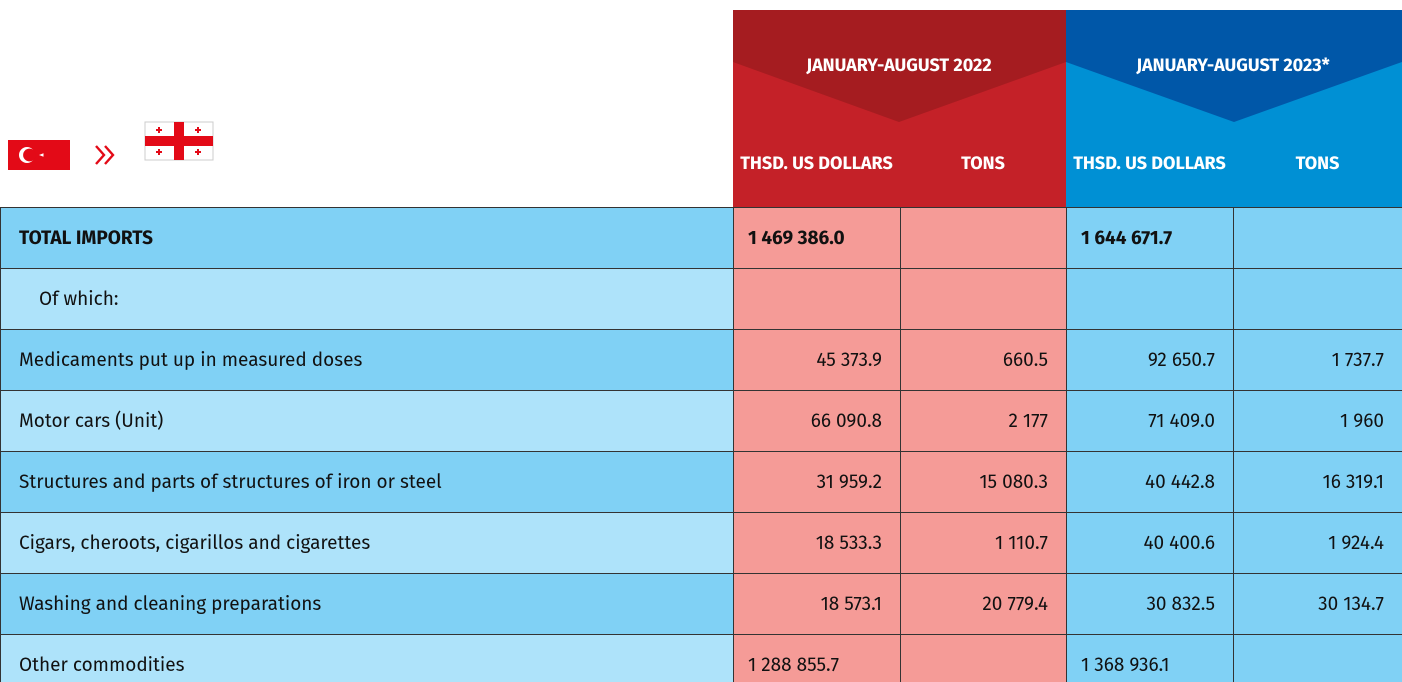  What do you see at coordinates (817, 658) in the screenshot?
I see `value-cell: 1 288 855.7` at bounding box center [817, 658].